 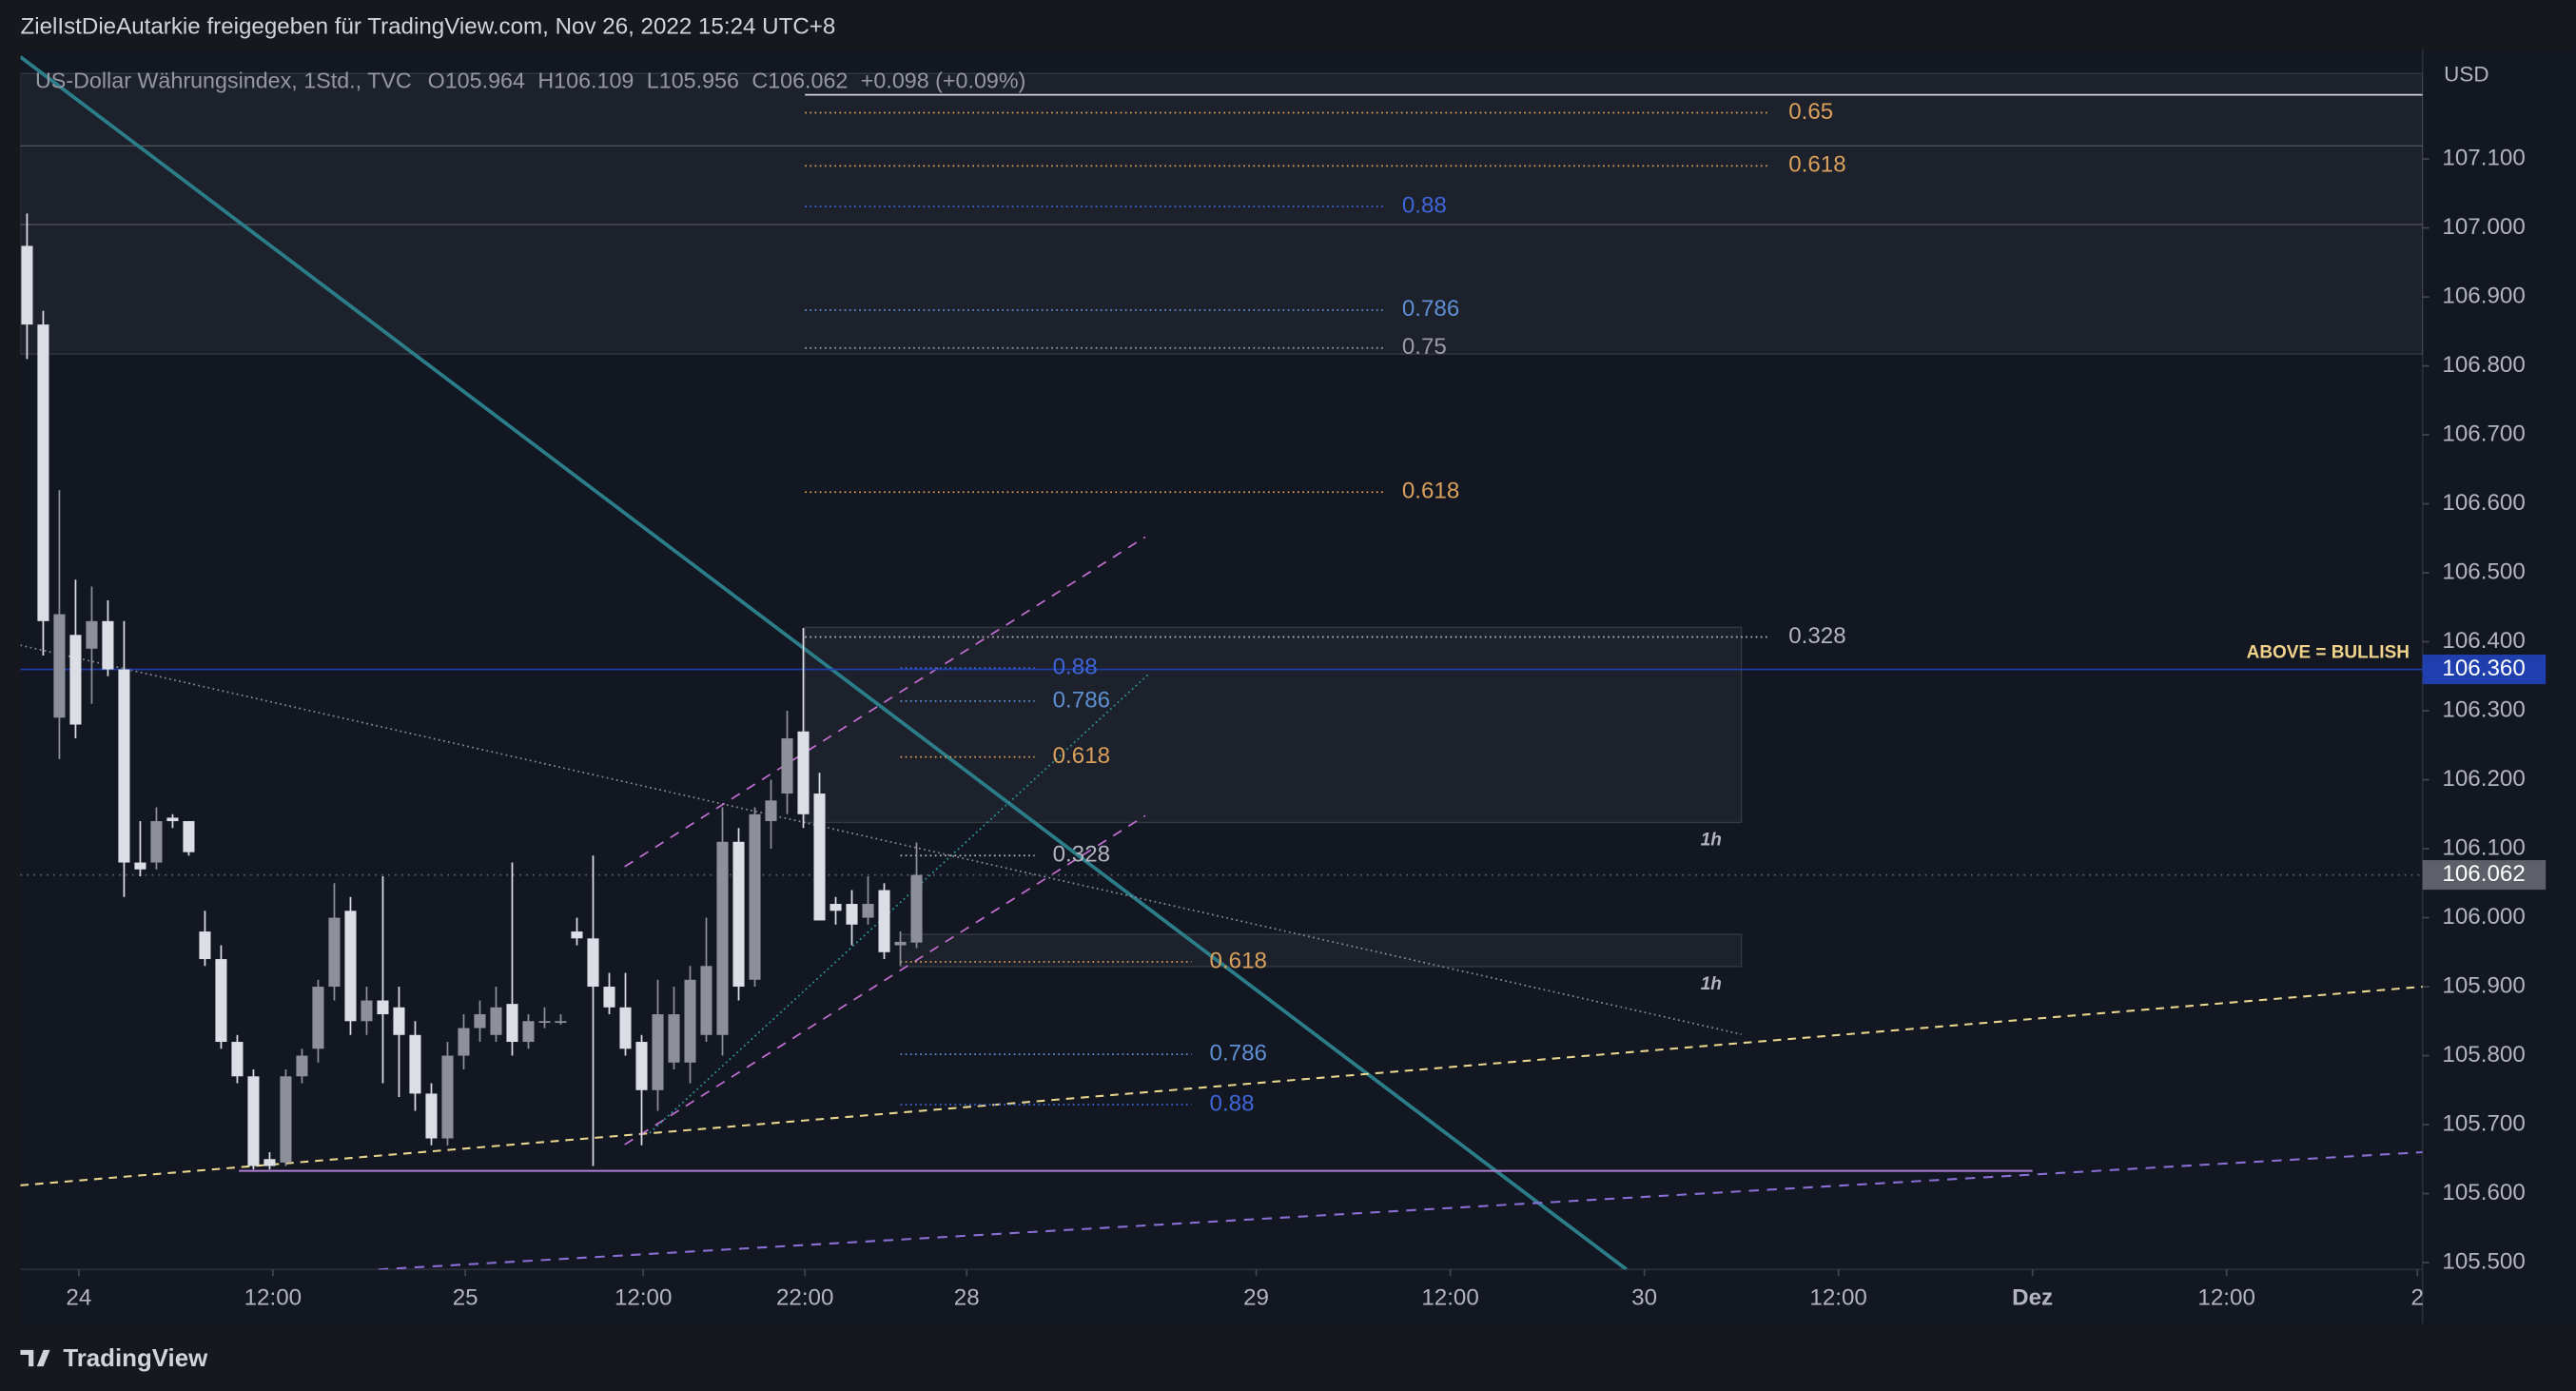 I want to click on symbol: US-Dollar Währungsindex, 1Std., TVC, so click(x=224, y=80).